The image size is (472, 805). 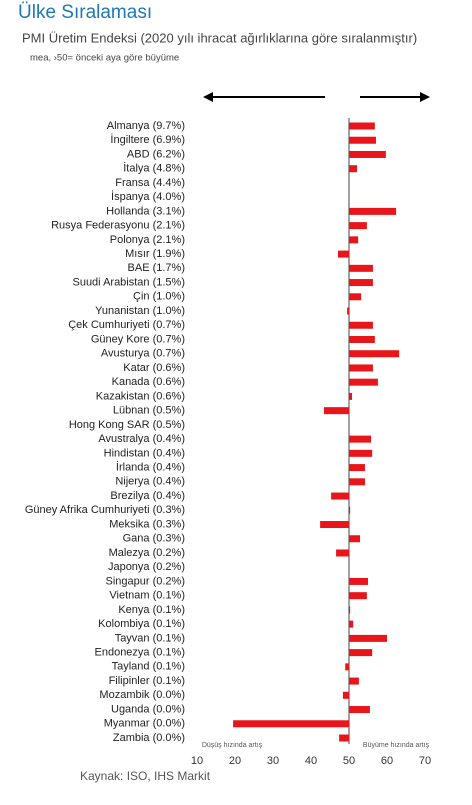 I want to click on x-tick-label: 10, so click(x=197, y=761).